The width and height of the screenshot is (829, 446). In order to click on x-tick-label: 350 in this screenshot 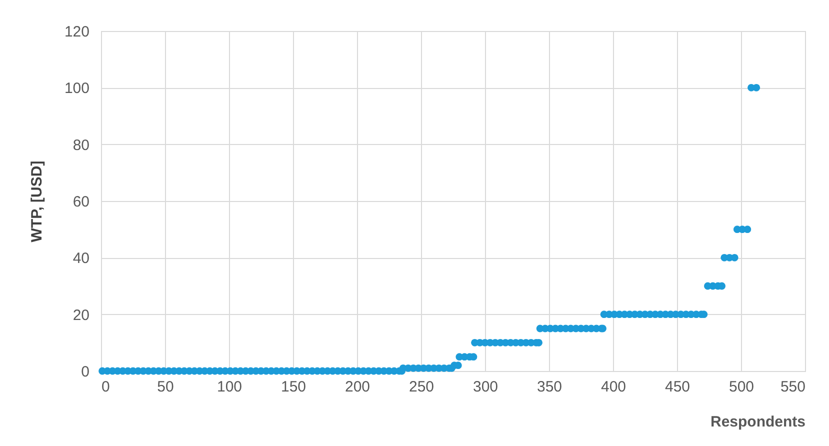, I will do `click(549, 387)`.